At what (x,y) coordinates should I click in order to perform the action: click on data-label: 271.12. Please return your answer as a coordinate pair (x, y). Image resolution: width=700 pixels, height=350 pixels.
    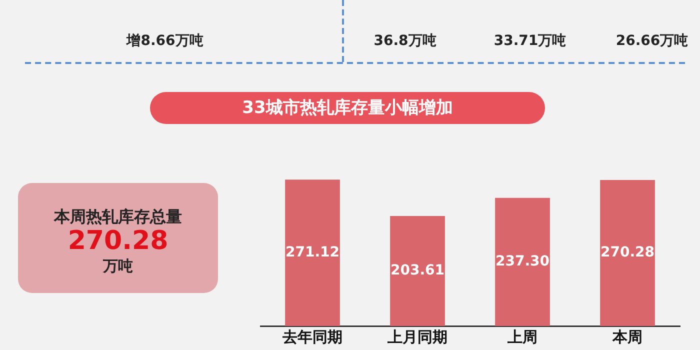
    Looking at the image, I should click on (312, 252).